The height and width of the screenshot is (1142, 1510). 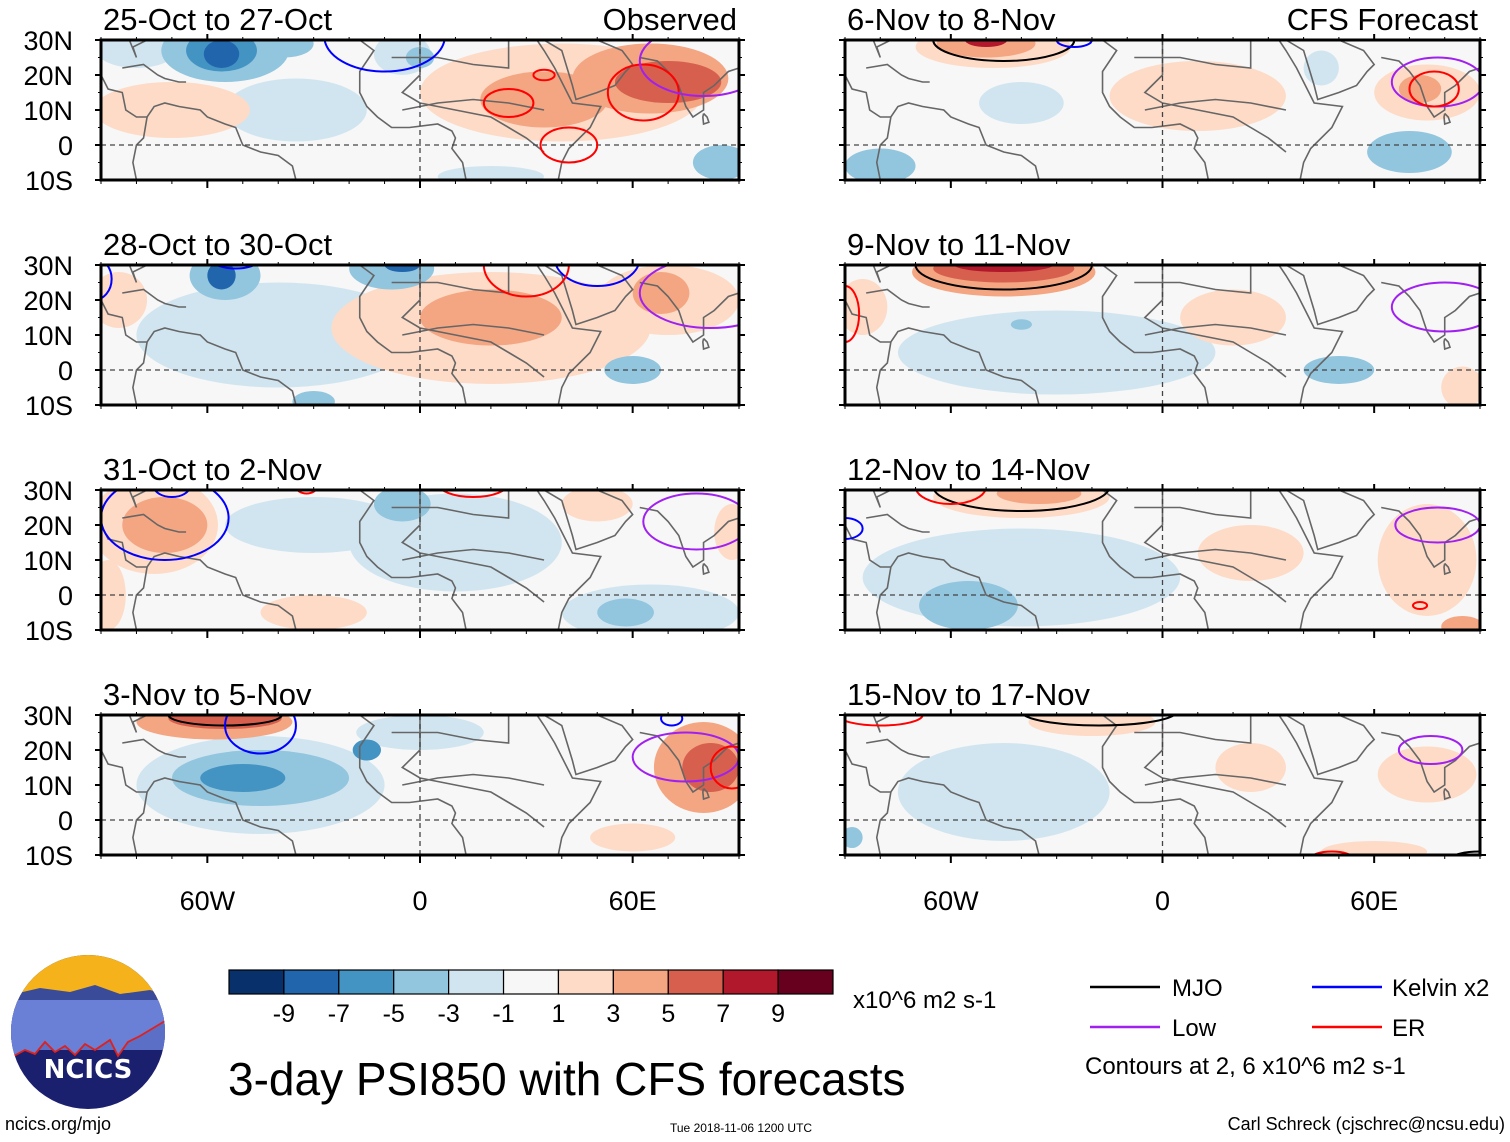 What do you see at coordinates (260, 735) in the screenshot?
I see `contour-kelvin-x2` at bounding box center [260, 735].